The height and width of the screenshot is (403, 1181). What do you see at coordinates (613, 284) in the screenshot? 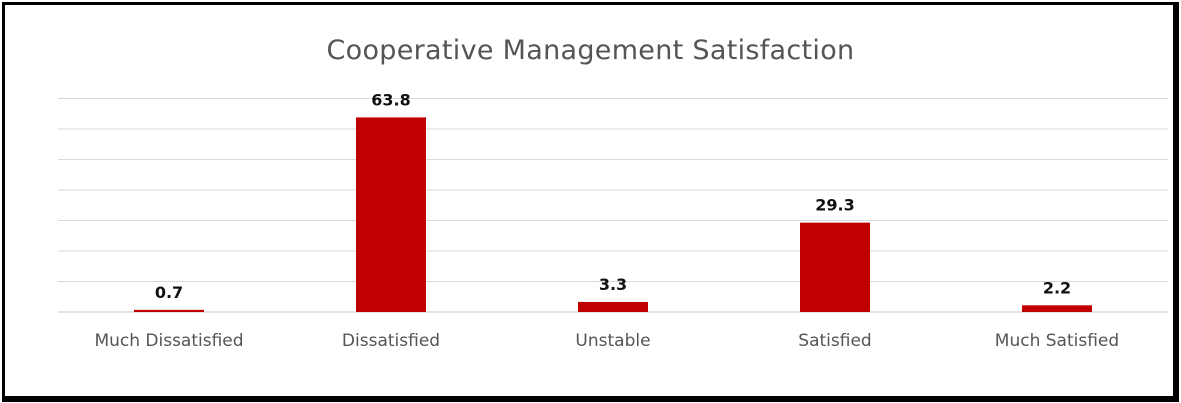
I see `data-label: 3.3` at bounding box center [613, 284].